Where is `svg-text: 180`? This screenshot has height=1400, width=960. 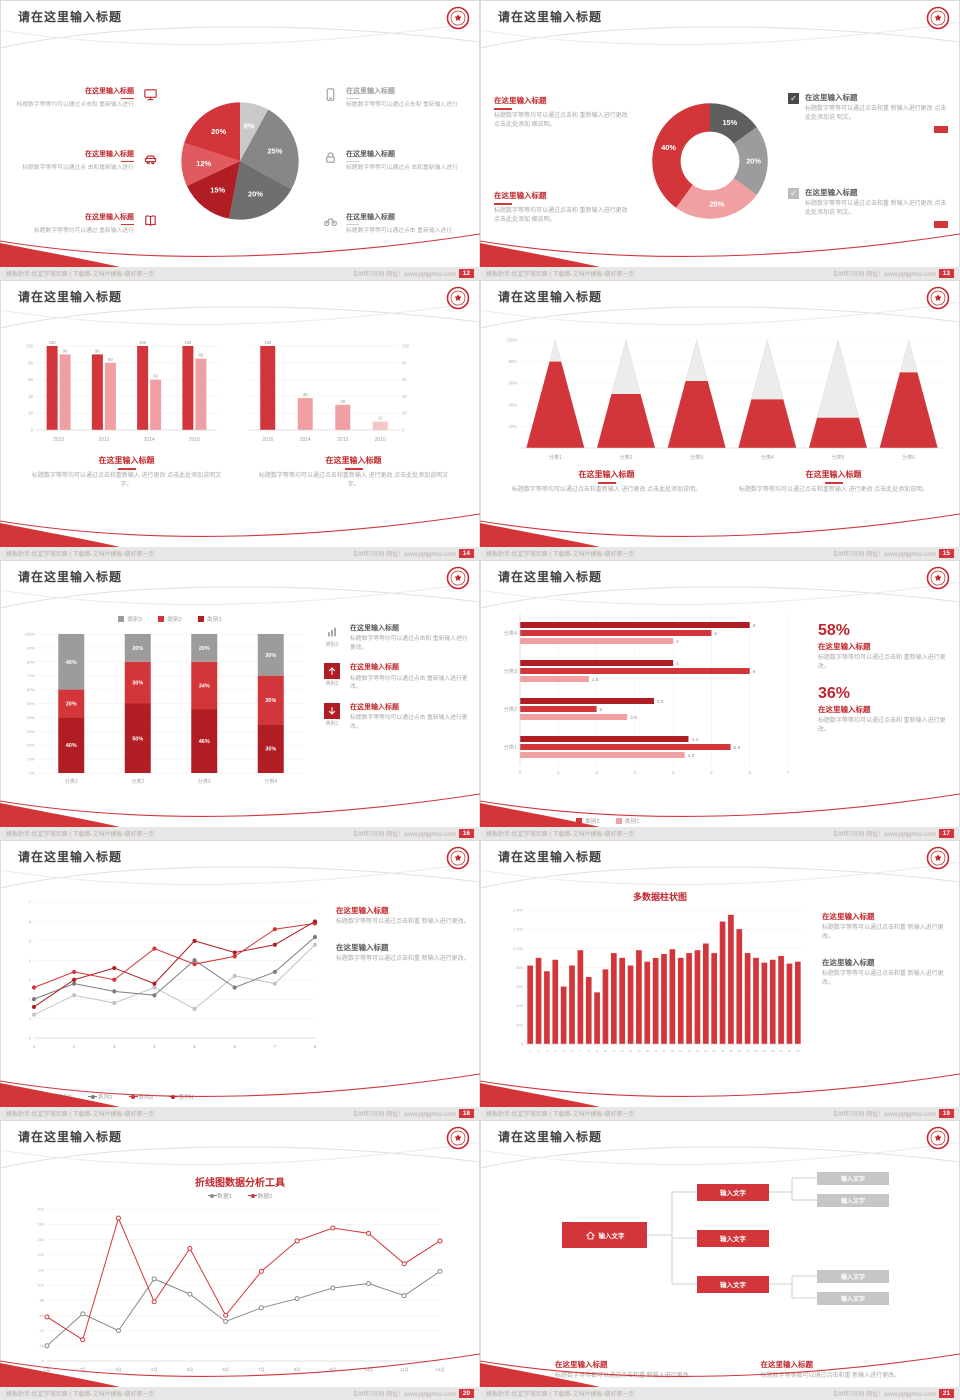
svg-text: 180 is located at coordinates (40, 1224).